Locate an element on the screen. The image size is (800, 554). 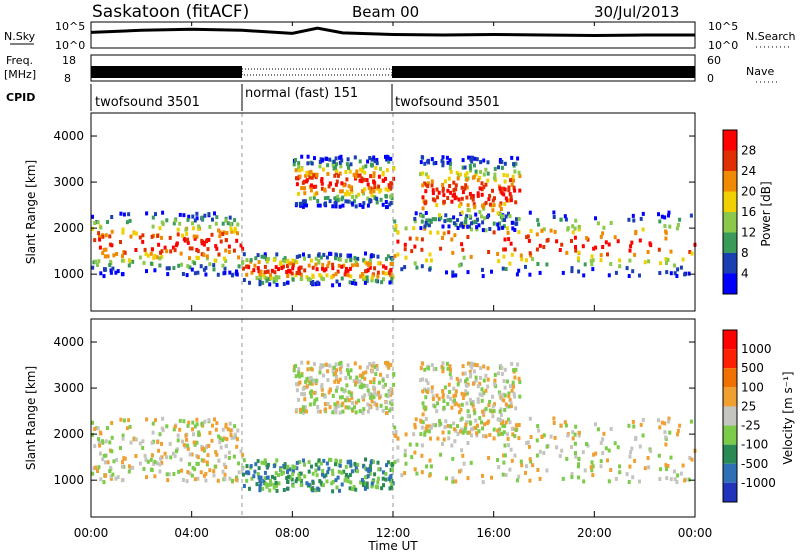
power-colorbar-swatch is located at coordinates (730, 160).